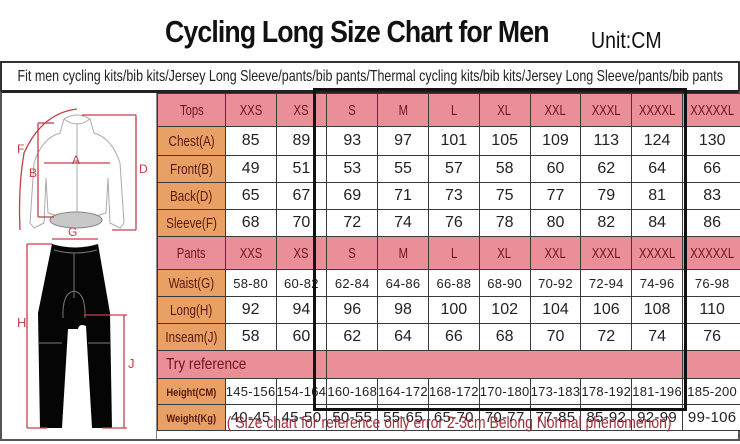  What do you see at coordinates (555, 337) in the screenshot?
I see `cell: 70` at bounding box center [555, 337].